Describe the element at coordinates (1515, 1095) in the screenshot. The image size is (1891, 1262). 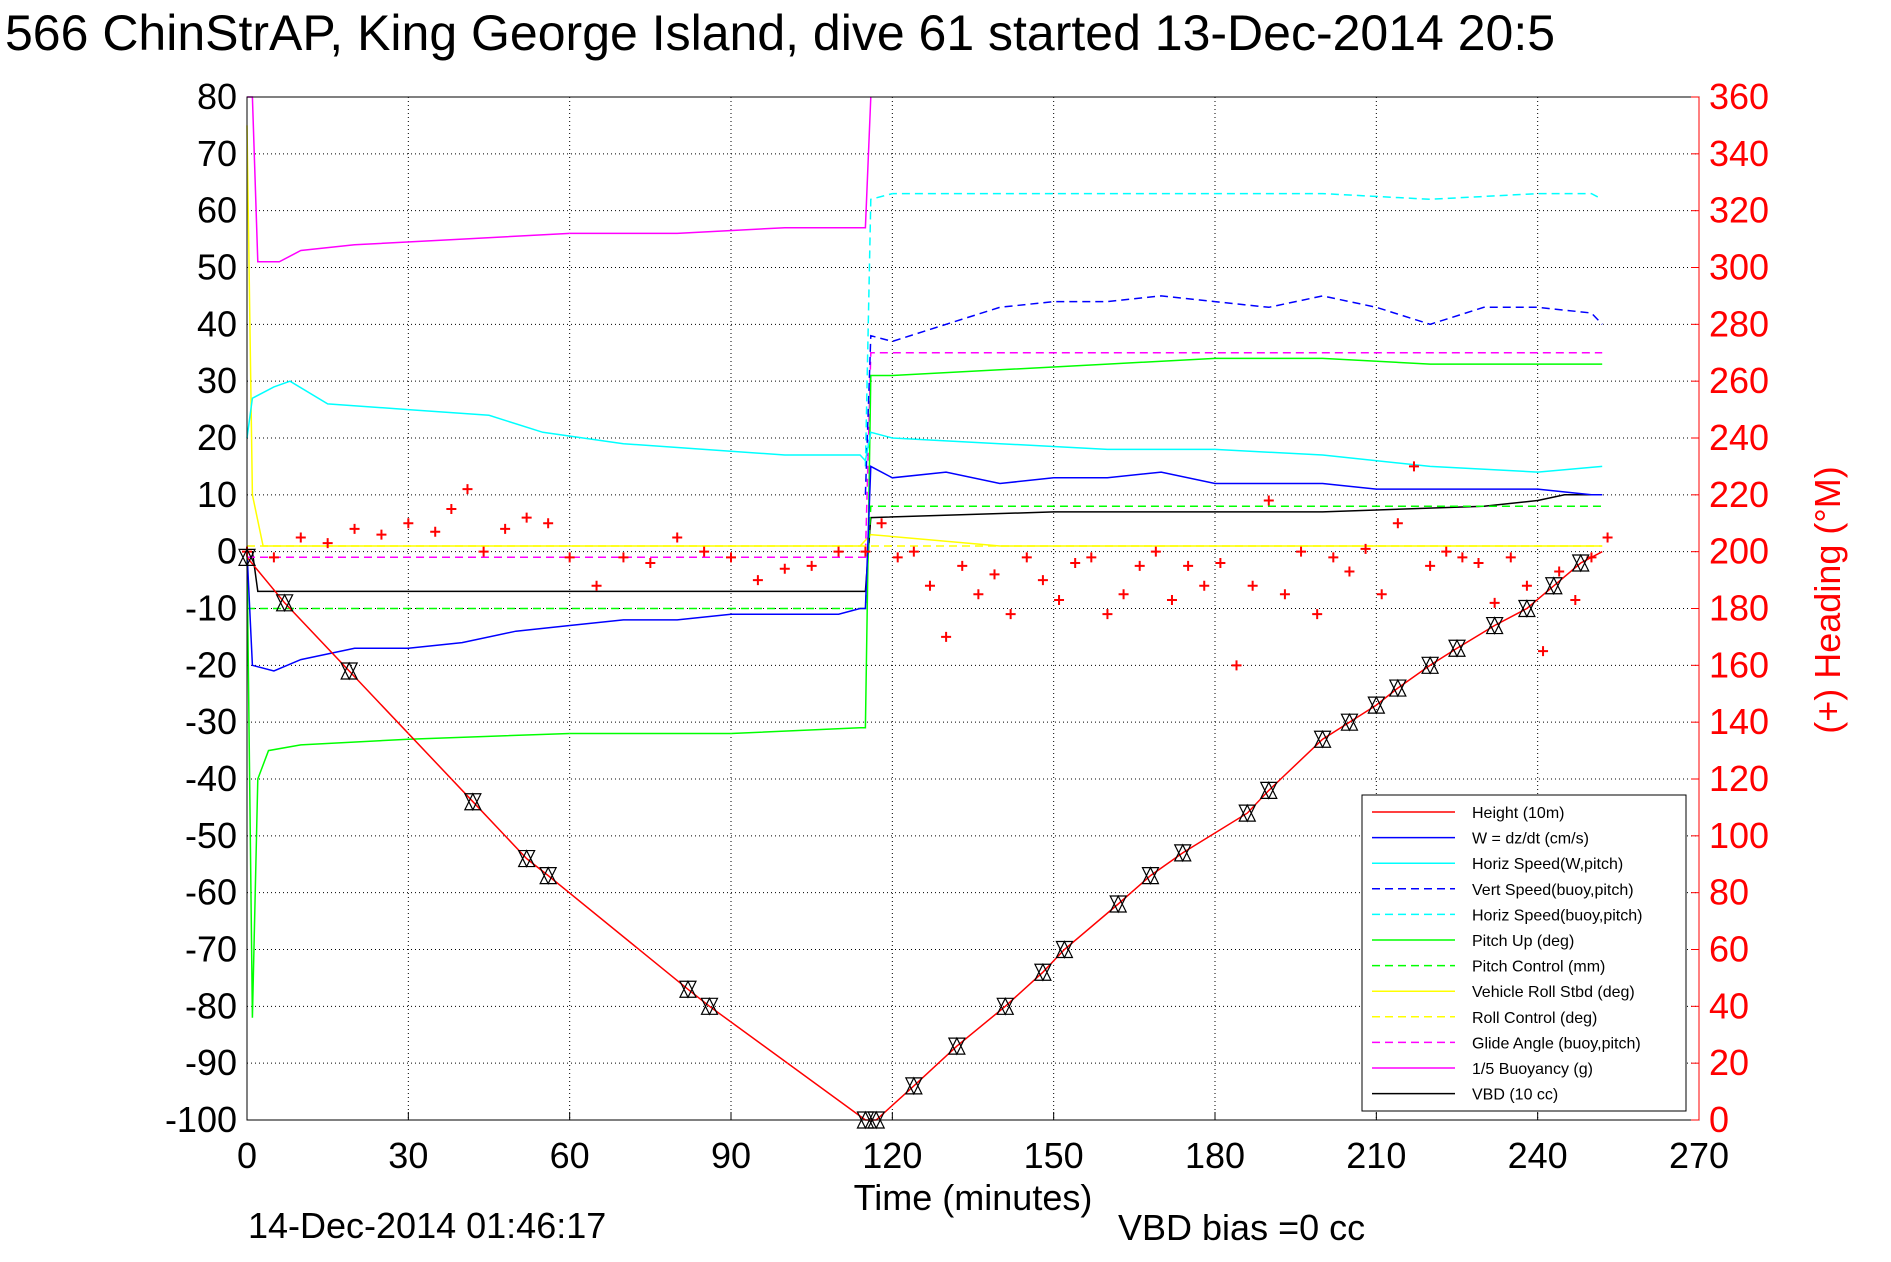
I see `legend-label: VBD (10 cc)` at that location.